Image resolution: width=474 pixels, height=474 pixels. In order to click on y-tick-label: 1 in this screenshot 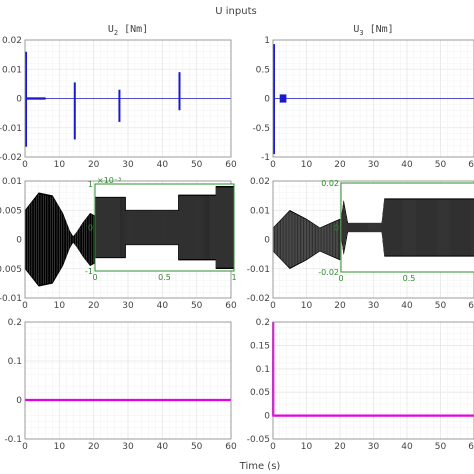, I will do `click(267, 41)`.